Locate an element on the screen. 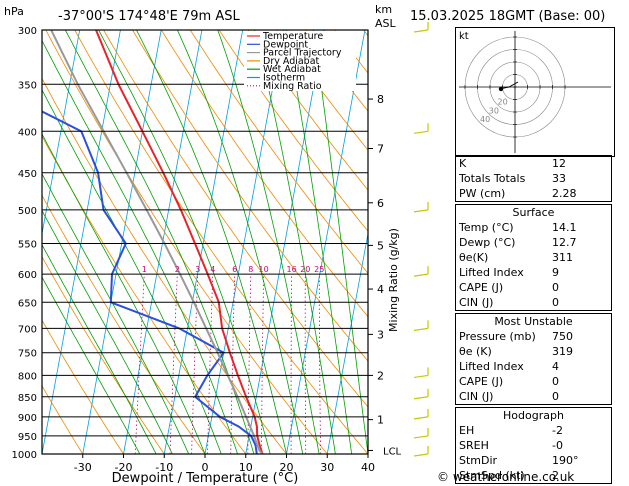 The image size is (629, 486). hodograph-stat-row: EH -2 is located at coordinates (533, 430).